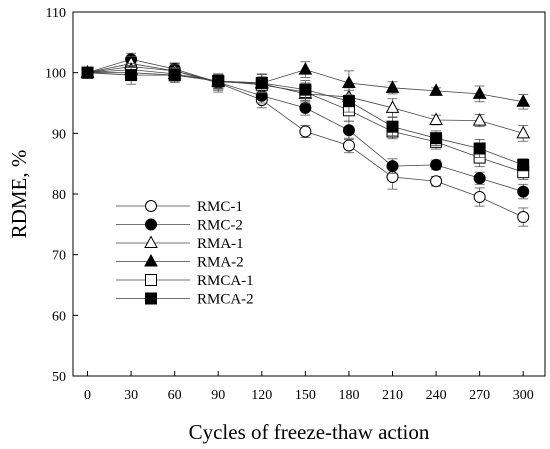 This screenshot has width=550, height=449. Describe the element at coordinates (309, 432) in the screenshot. I see `x-axis-title: Cycles of freeze-thaw action` at that location.